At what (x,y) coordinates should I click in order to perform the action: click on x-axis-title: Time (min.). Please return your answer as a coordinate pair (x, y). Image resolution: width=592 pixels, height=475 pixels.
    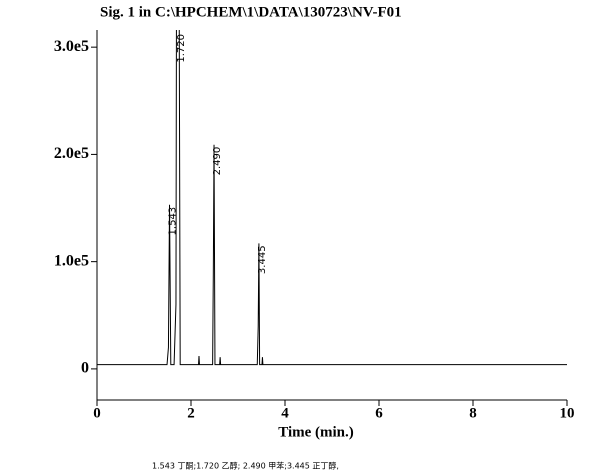
    Looking at the image, I should click on (316, 432).